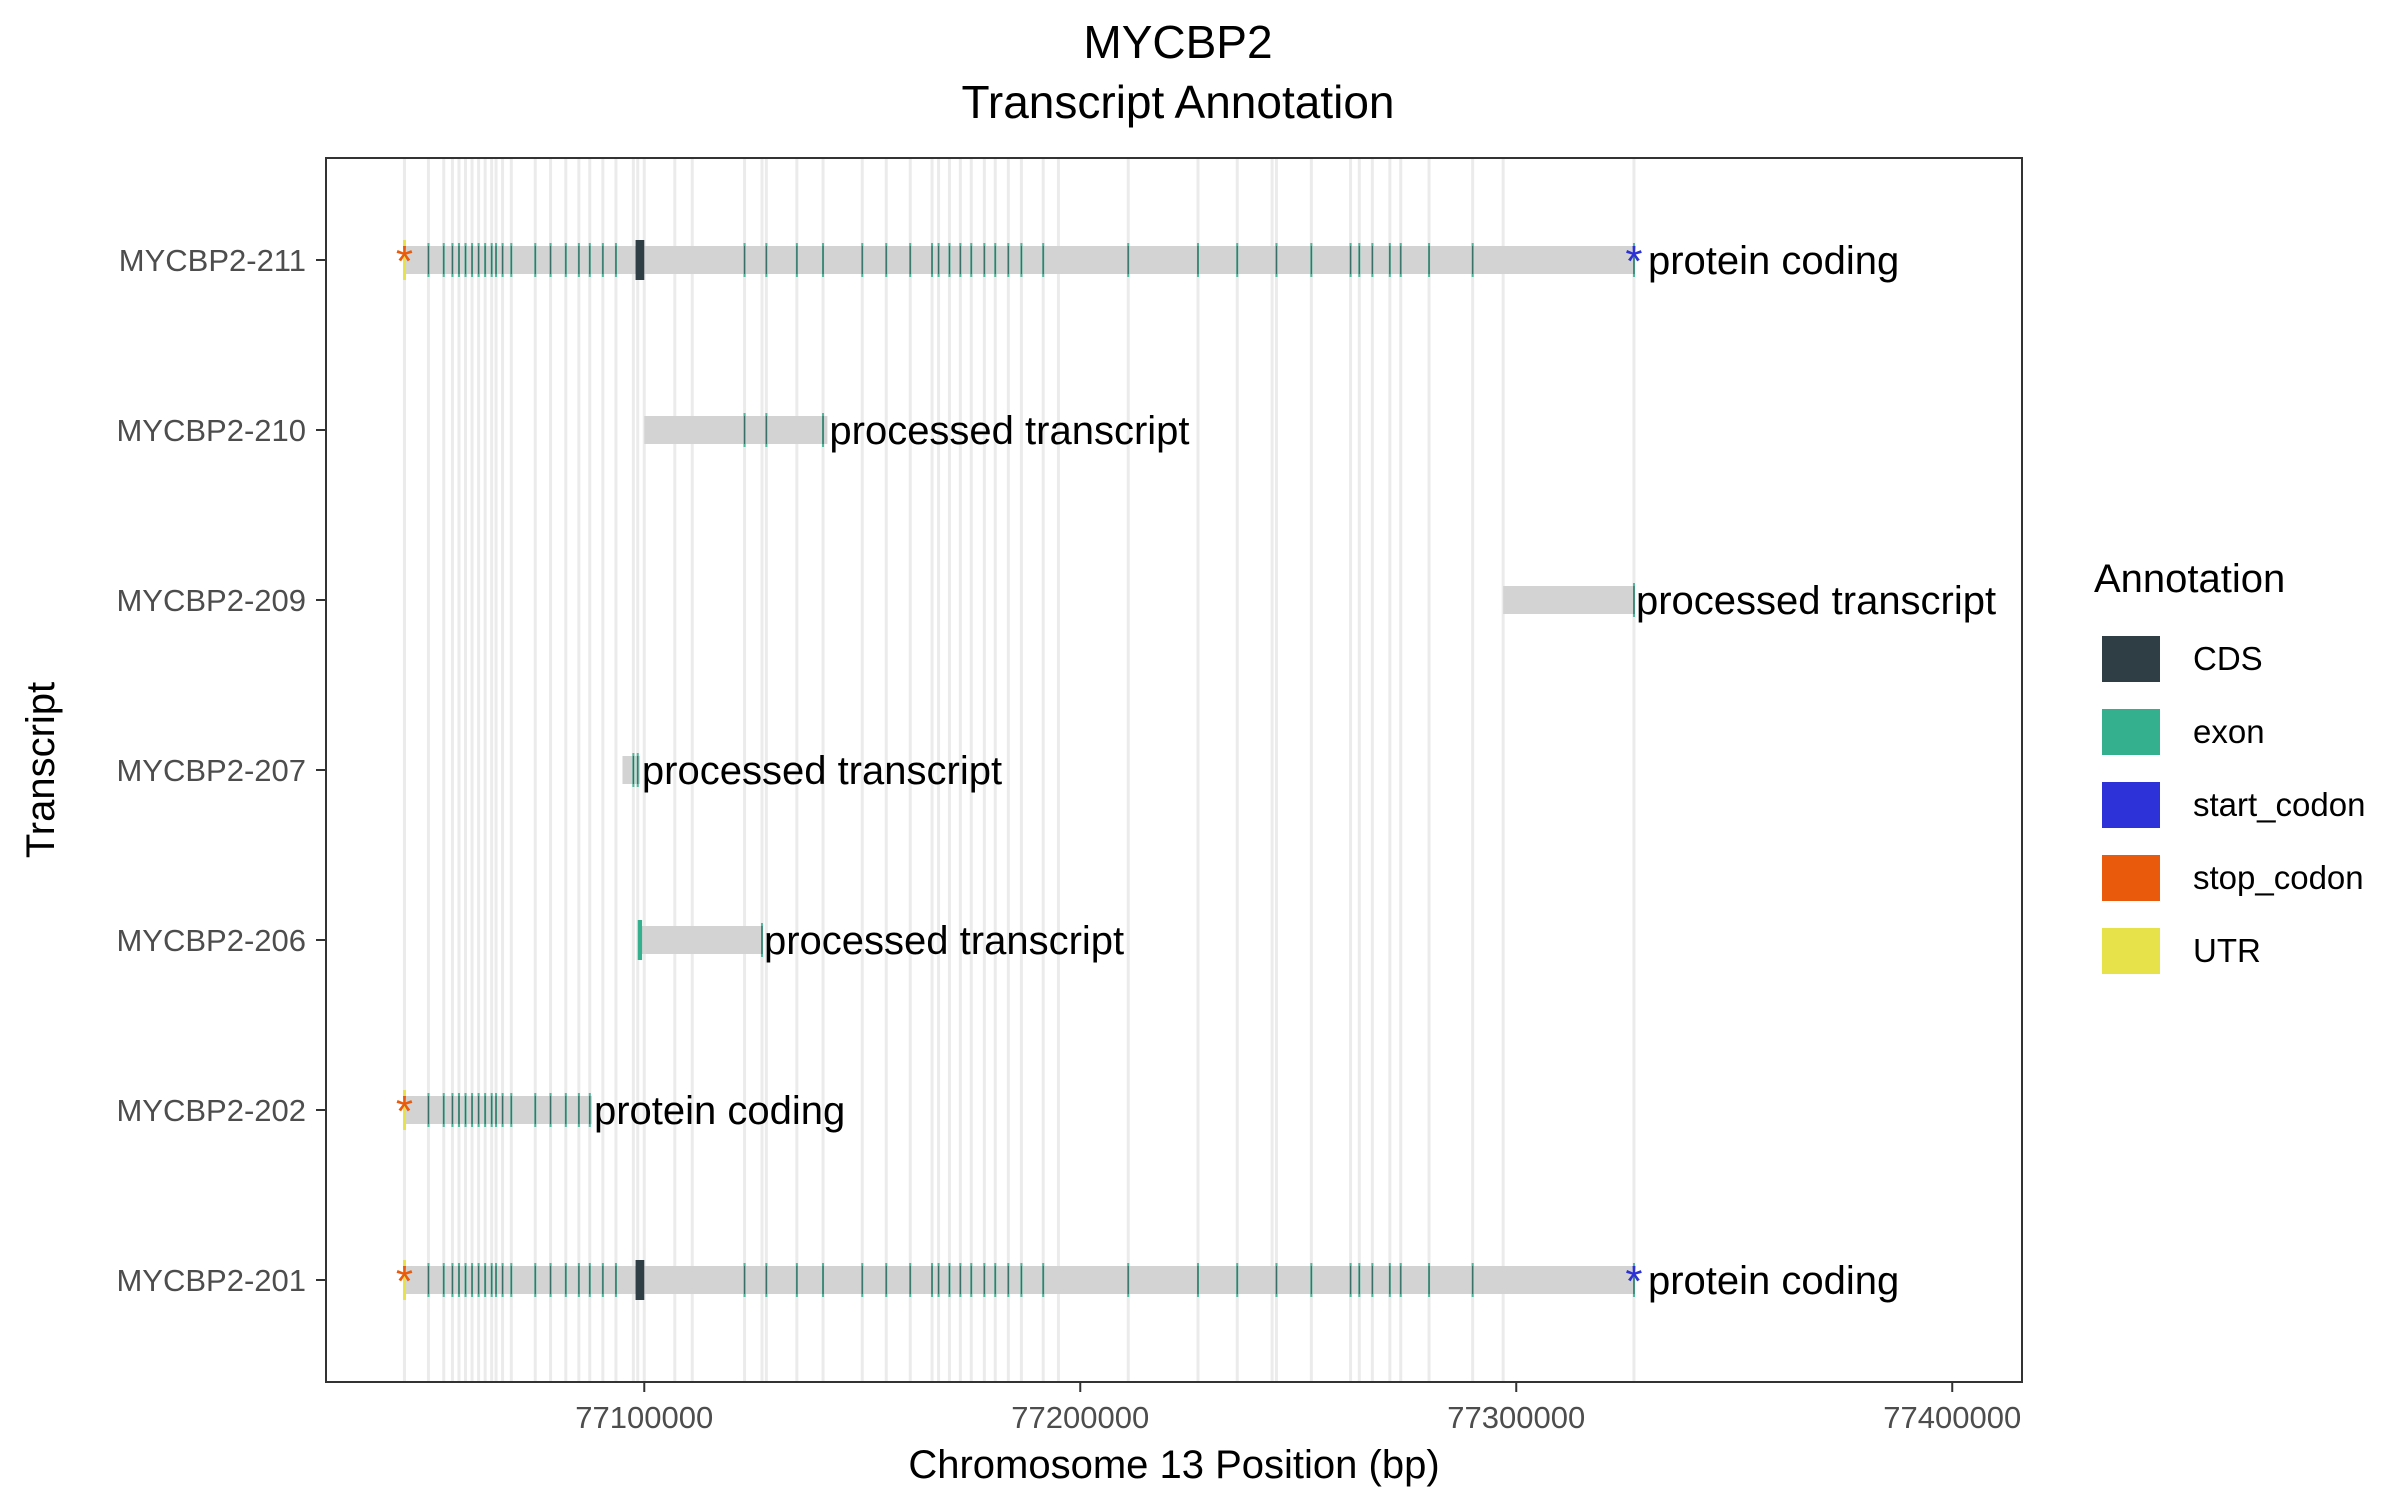 The height and width of the screenshot is (1505, 2400). What do you see at coordinates (1019, 261) in the screenshot?
I see `transcript-track: * *` at bounding box center [1019, 261].